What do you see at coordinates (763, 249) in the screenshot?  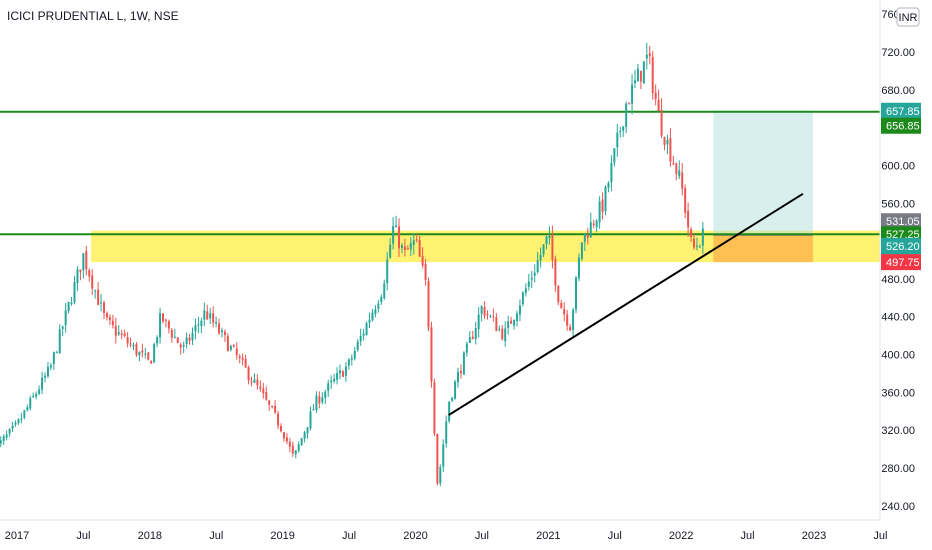 I see `stop-box` at bounding box center [763, 249].